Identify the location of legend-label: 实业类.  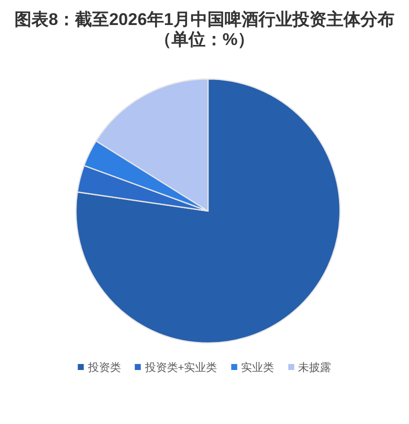
(257, 368).